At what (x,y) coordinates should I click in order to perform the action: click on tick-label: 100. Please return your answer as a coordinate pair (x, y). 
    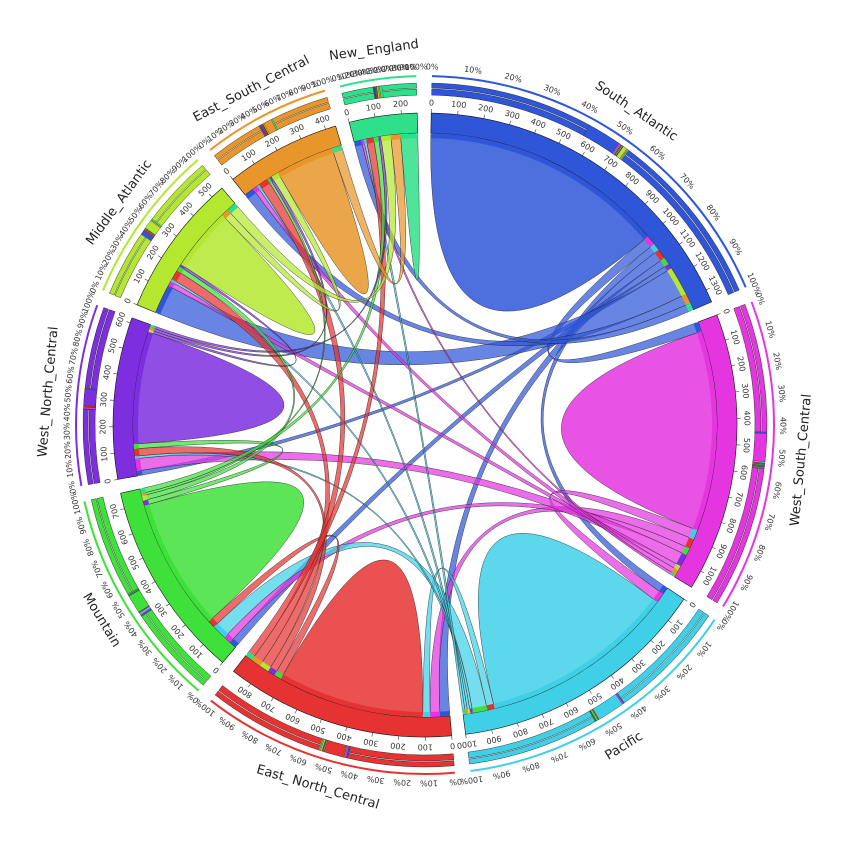
    Looking at the image, I should click on (734, 337).